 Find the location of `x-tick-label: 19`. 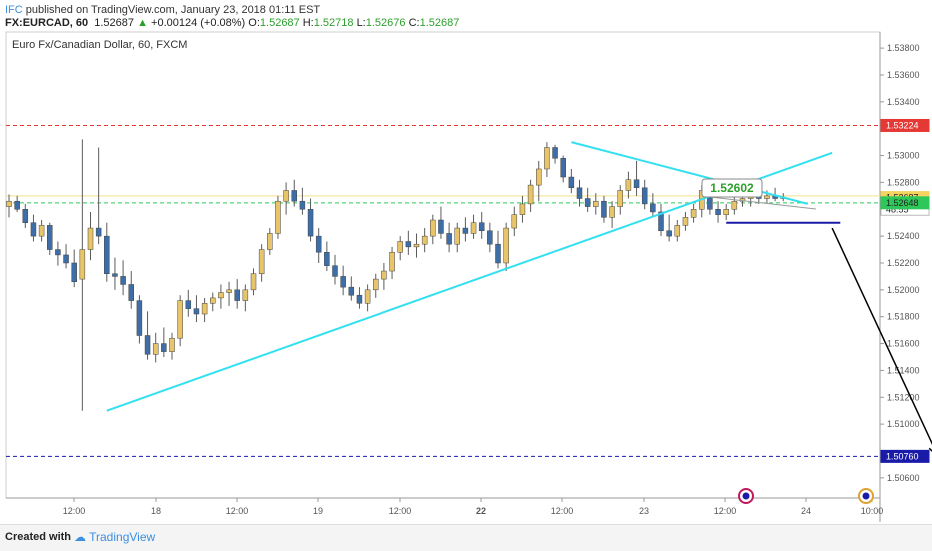

x-tick-label: 19 is located at coordinates (318, 511).